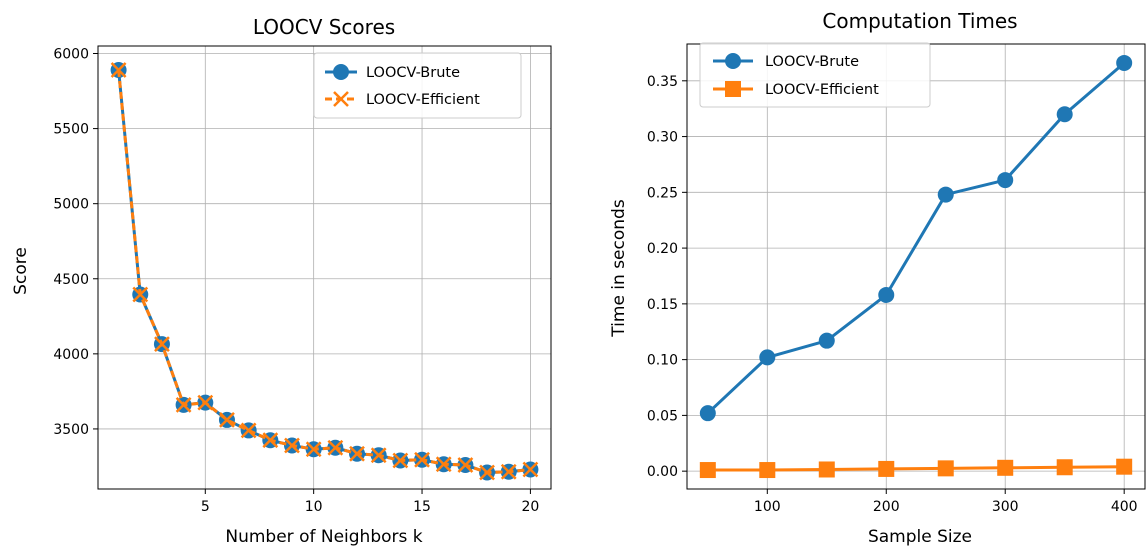 The image size is (1147, 548). What do you see at coordinates (71, 55) in the screenshot?
I see `y-tick-label: 6000` at bounding box center [71, 55].